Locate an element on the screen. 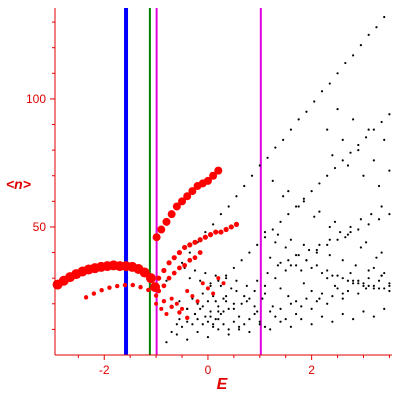 This screenshot has height=400, width=400. series-cluster is located at coordinates (190, 296).